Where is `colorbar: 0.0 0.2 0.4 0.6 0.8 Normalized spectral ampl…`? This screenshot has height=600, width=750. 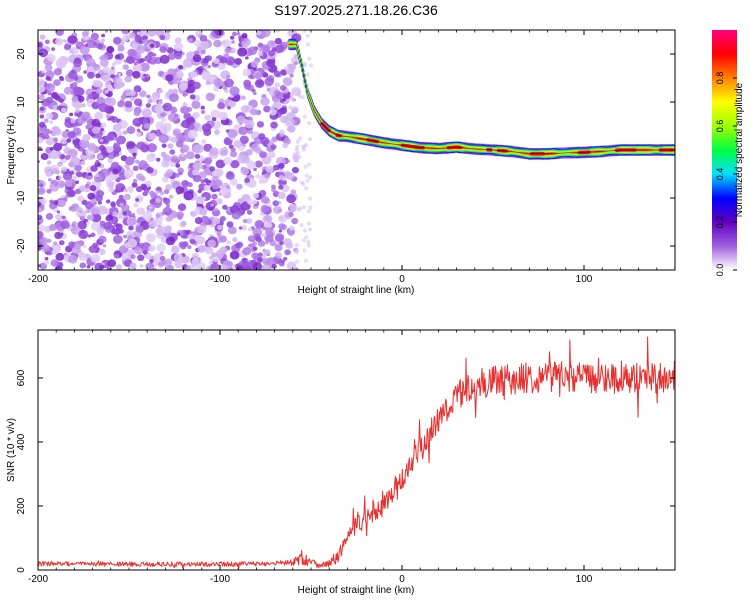 colorbar: 0.0 0.2 0.4 0.6 0.8 Normalized spectral ampl… is located at coordinates (728, 153).